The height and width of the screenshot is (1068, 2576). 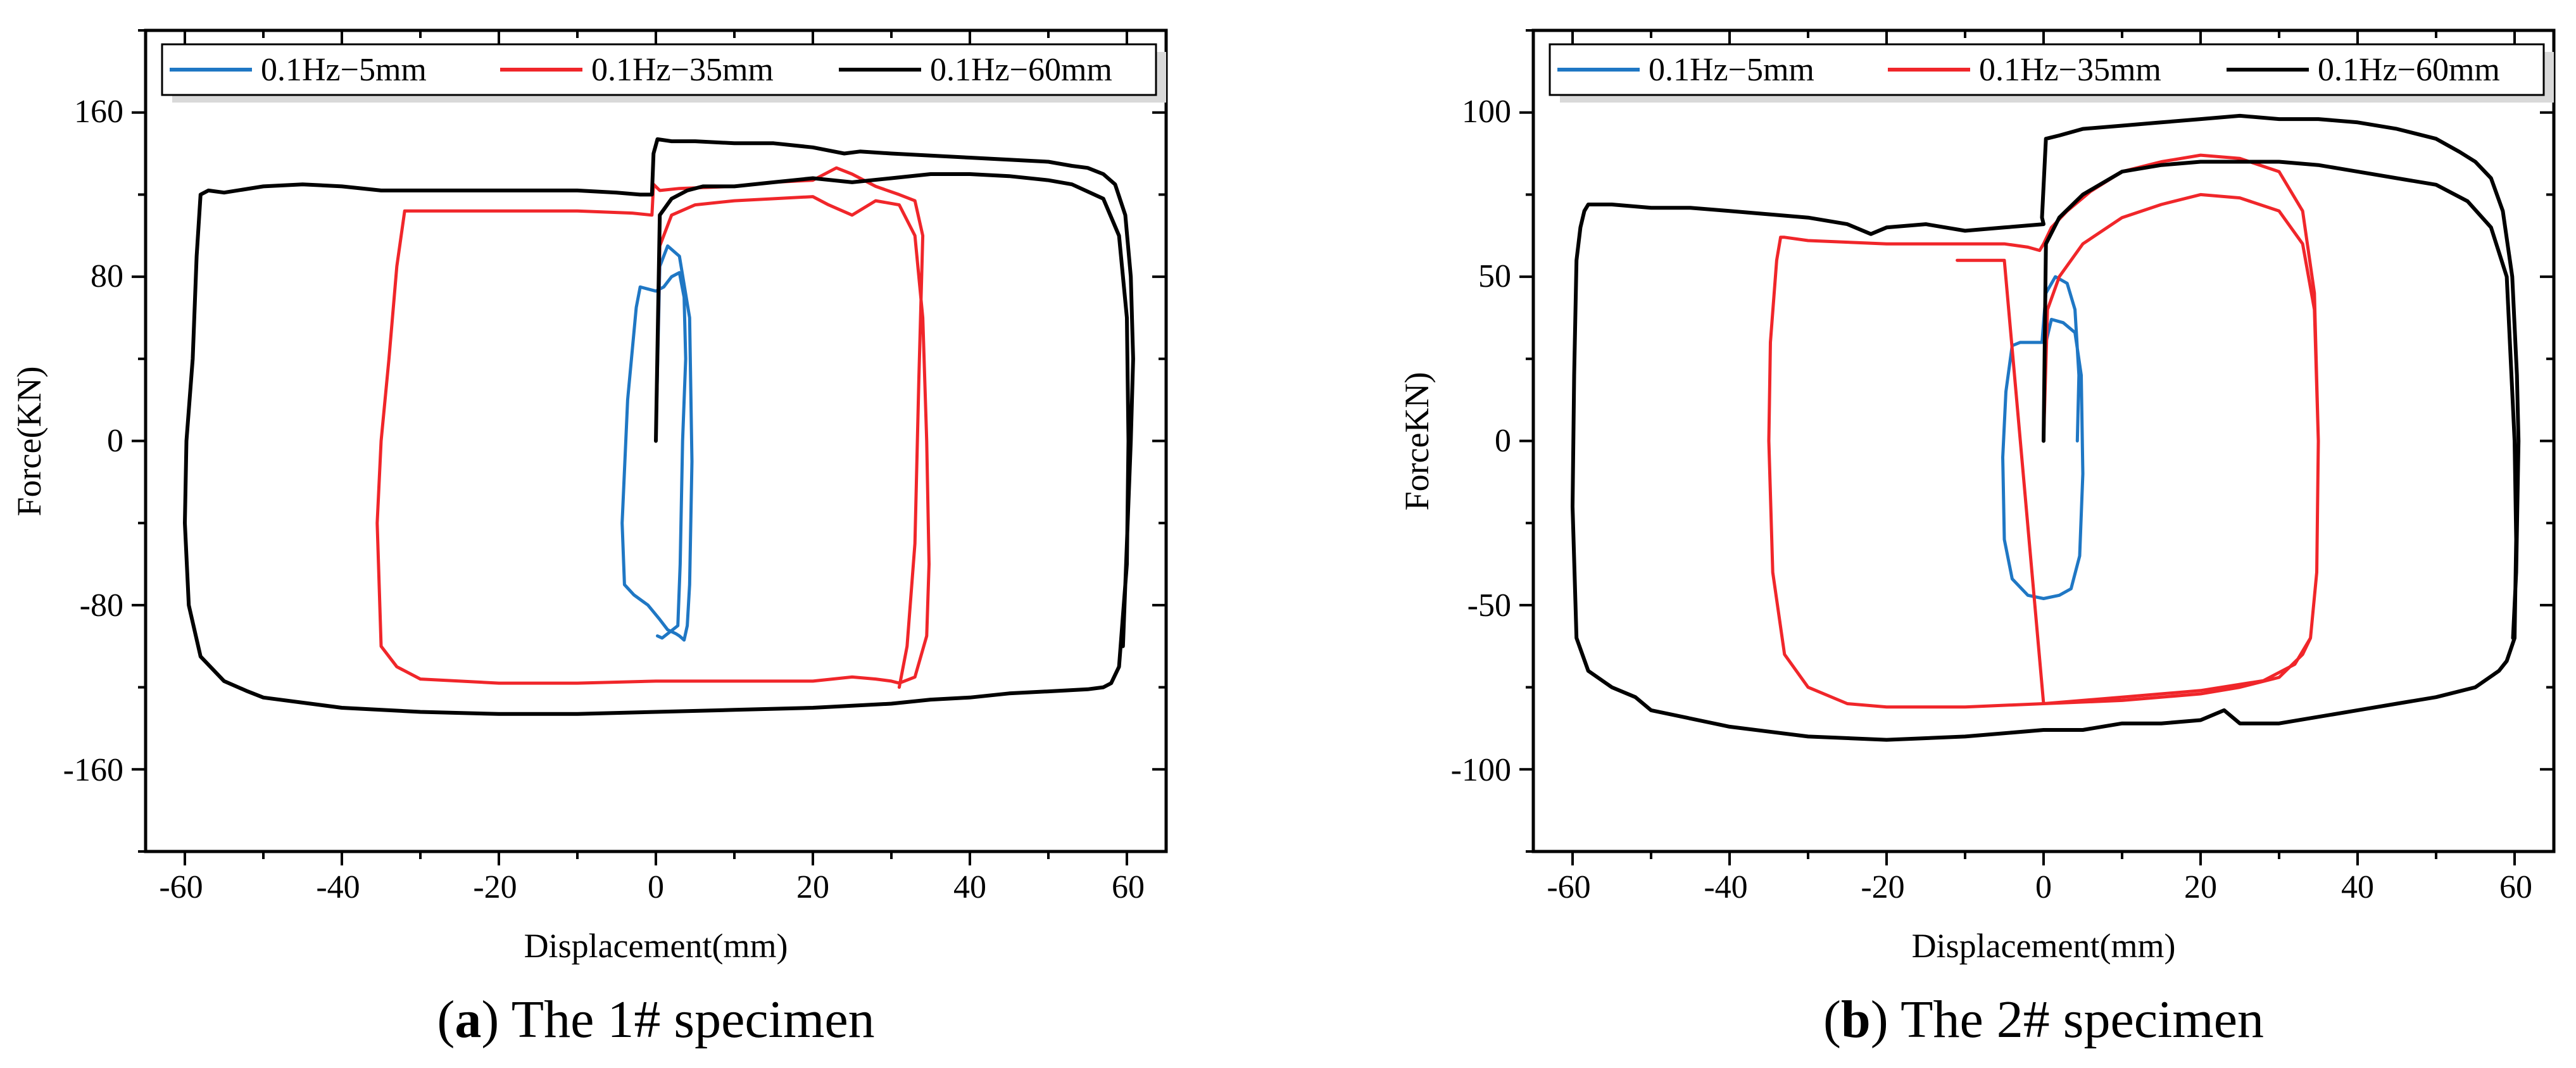 I want to click on panel-a-ytick-labels: -160 -80 0 80 160, so click(x=93, y=441).